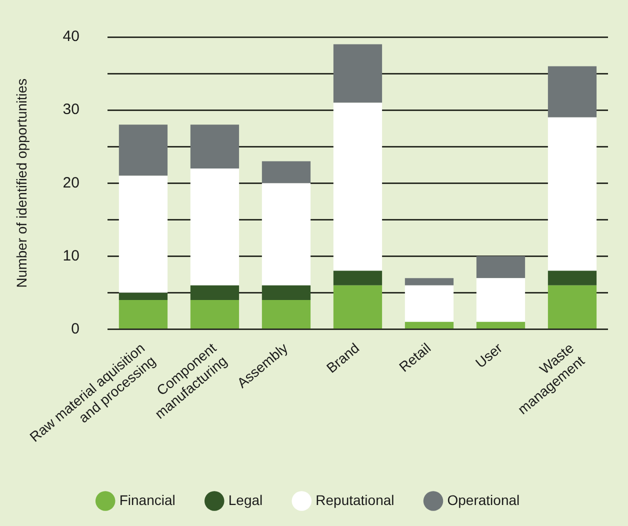 The height and width of the screenshot is (526, 628). Describe the element at coordinates (75, 329) in the screenshot. I see `y-tick-label: 0` at that location.